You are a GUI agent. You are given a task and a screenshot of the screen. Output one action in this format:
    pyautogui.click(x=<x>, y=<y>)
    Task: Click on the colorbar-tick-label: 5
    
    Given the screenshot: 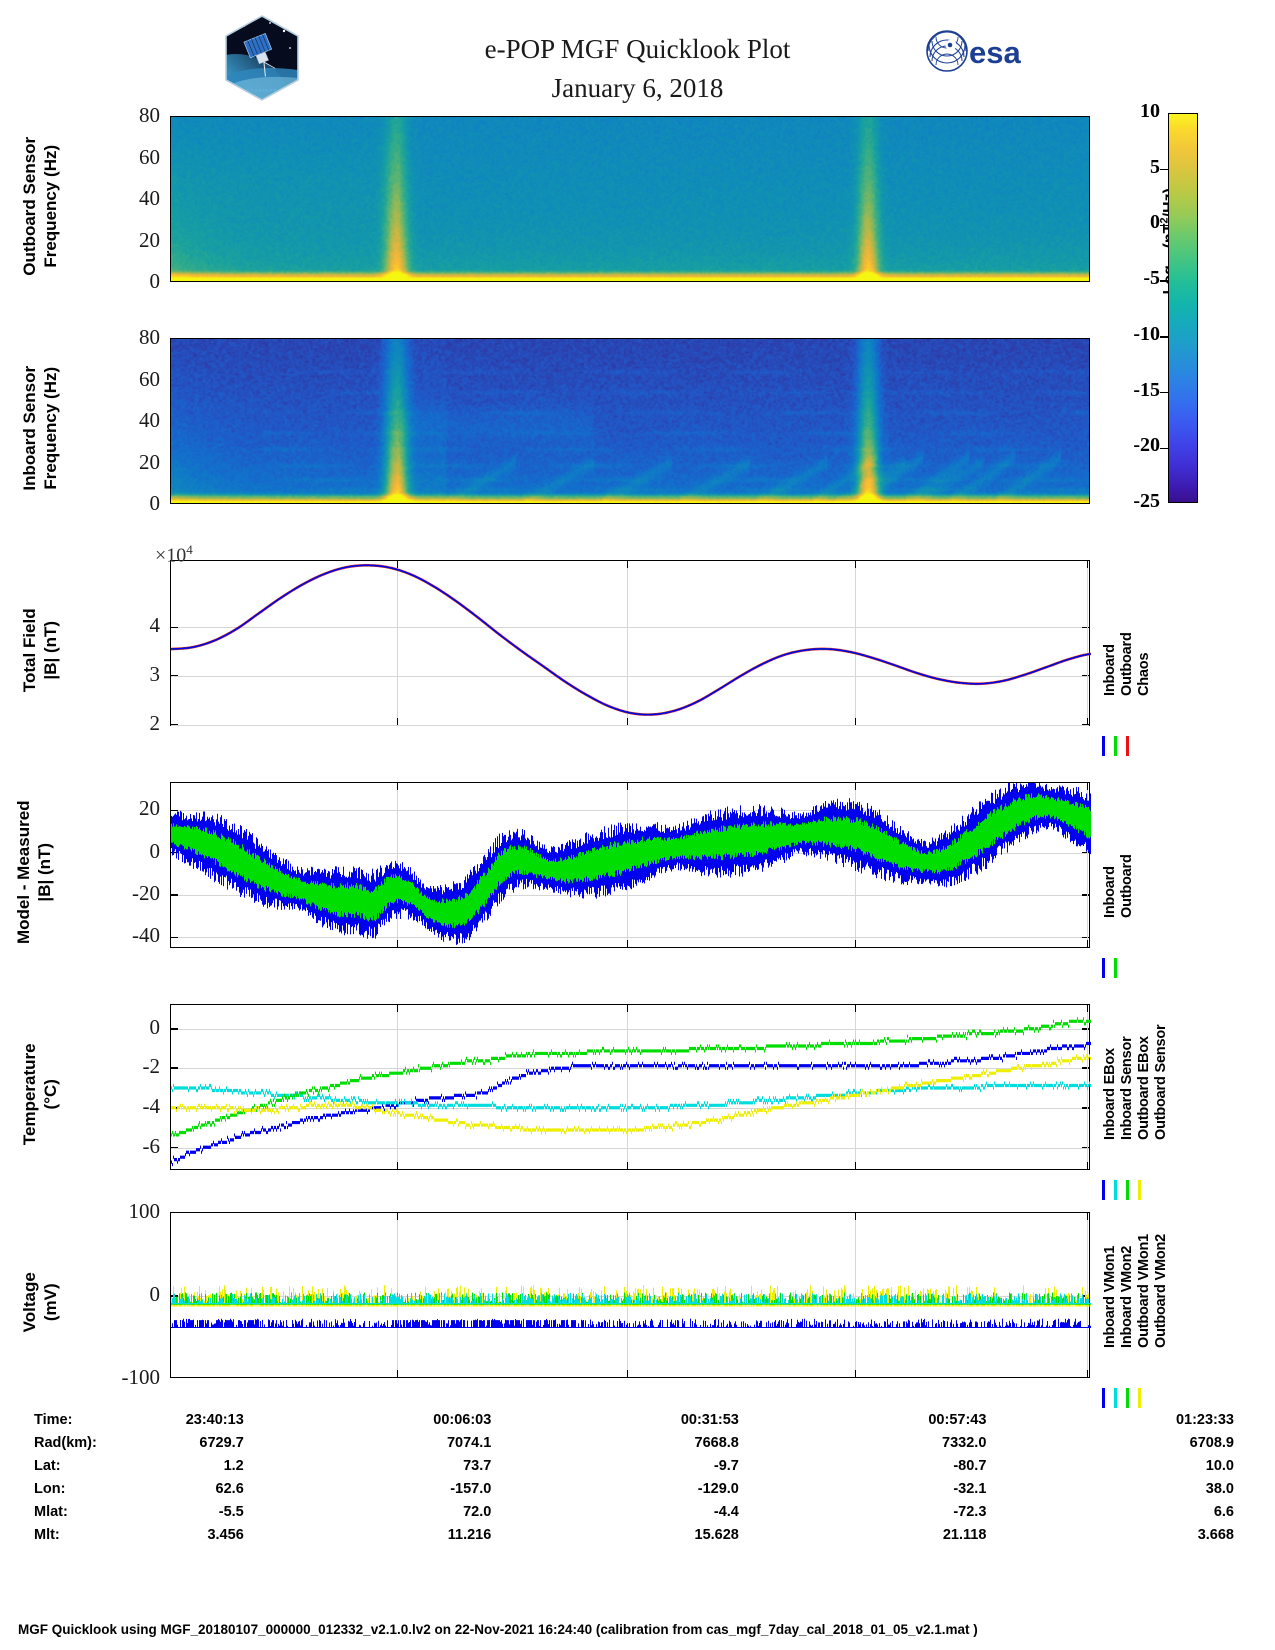 What is the action you would take?
    pyautogui.click(x=1155, y=166)
    